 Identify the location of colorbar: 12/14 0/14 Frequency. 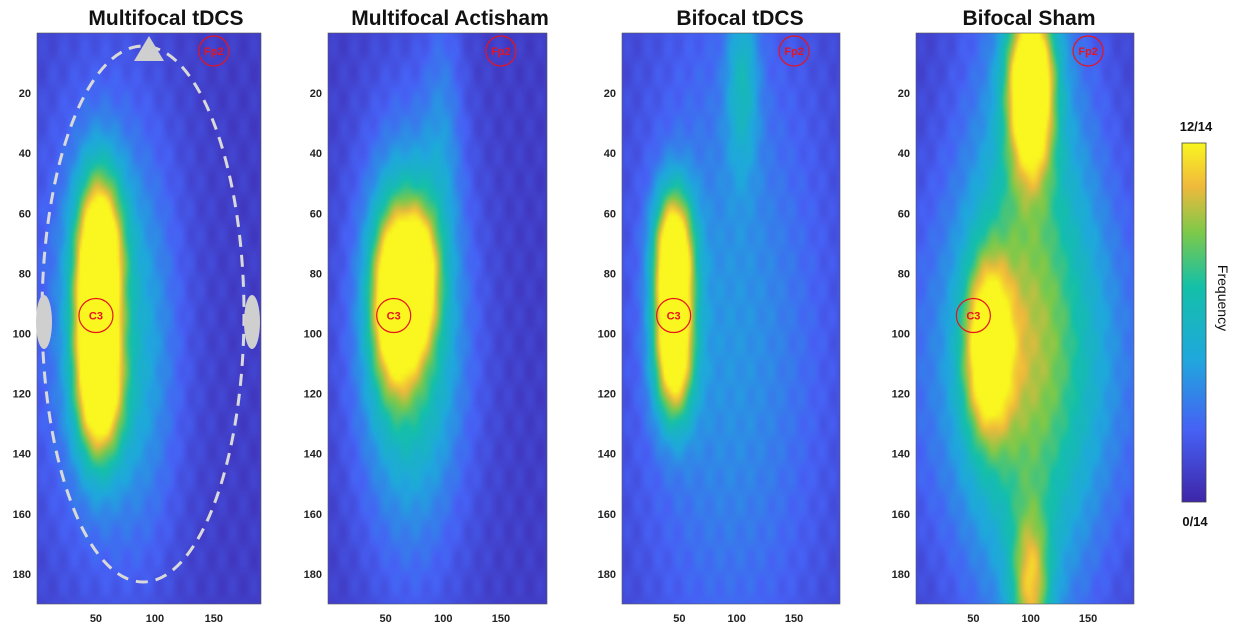
(1205, 324).